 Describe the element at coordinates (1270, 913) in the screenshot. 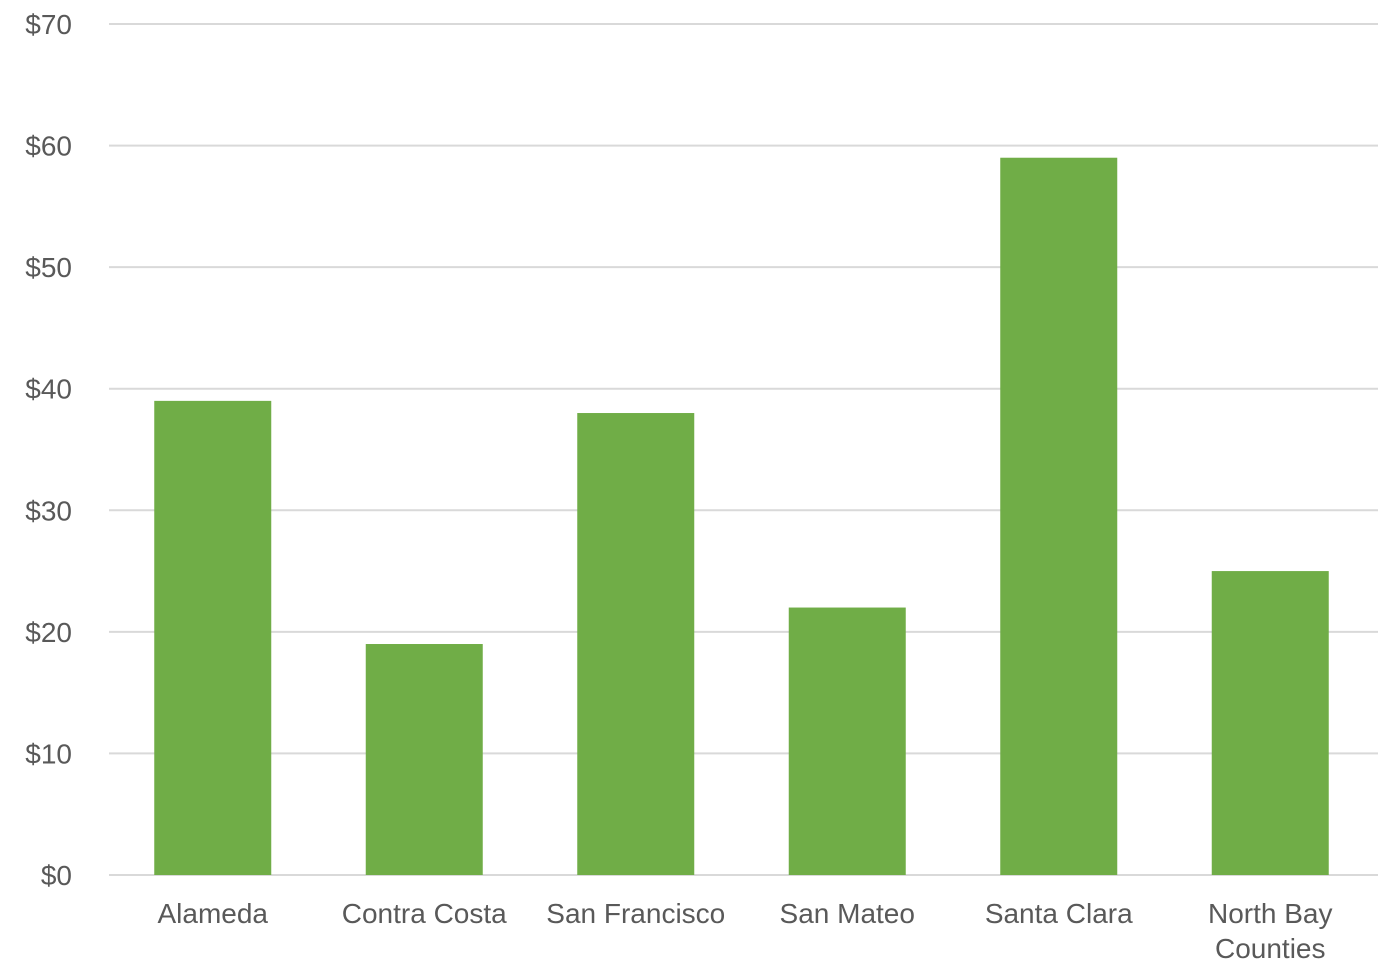

I see `x-category-label: North Bay` at that location.